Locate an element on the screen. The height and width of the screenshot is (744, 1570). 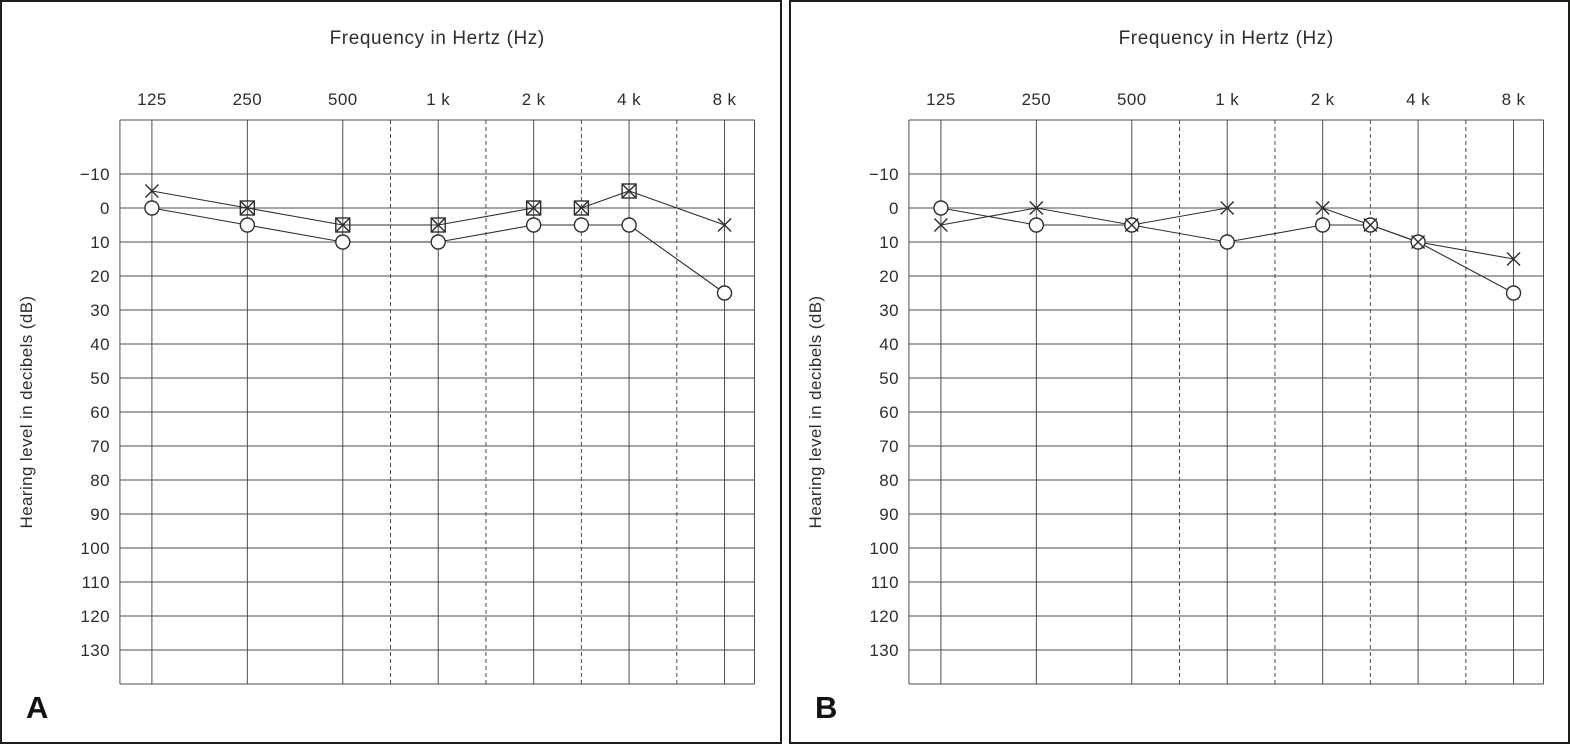
panel-label: B is located at coordinates (825, 707).